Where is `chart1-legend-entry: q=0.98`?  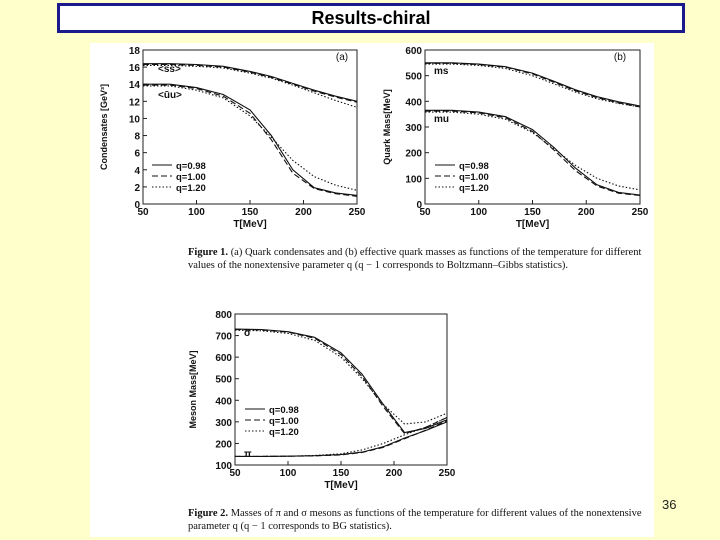
chart1-legend-entry: q=0.98 is located at coordinates (191, 166).